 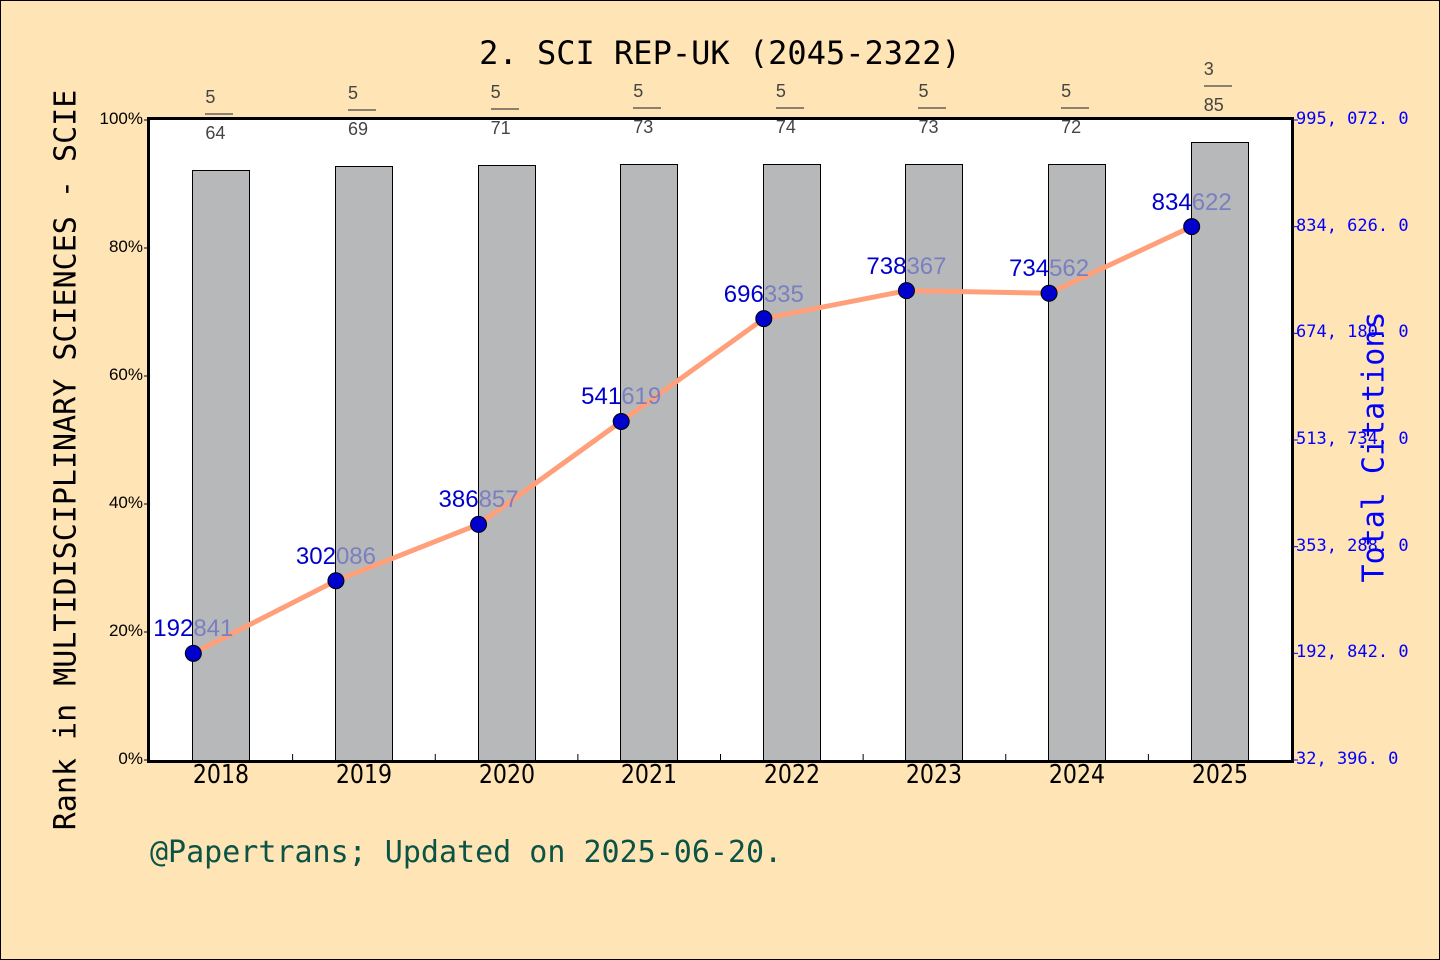 What do you see at coordinates (520, 110) in the screenshot?
I see `rank-fraction-2020: 5 71` at bounding box center [520, 110].